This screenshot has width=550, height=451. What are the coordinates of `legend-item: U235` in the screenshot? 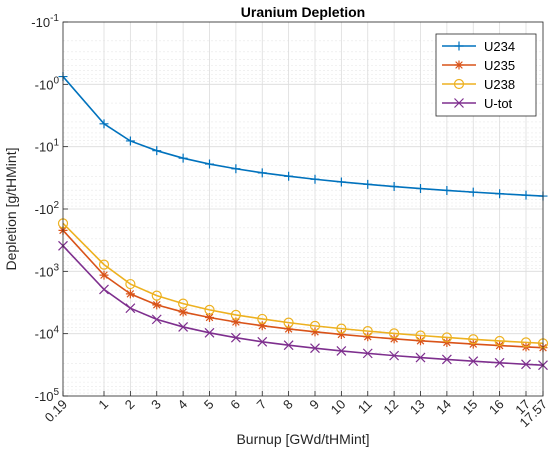 It's located at (478, 65).